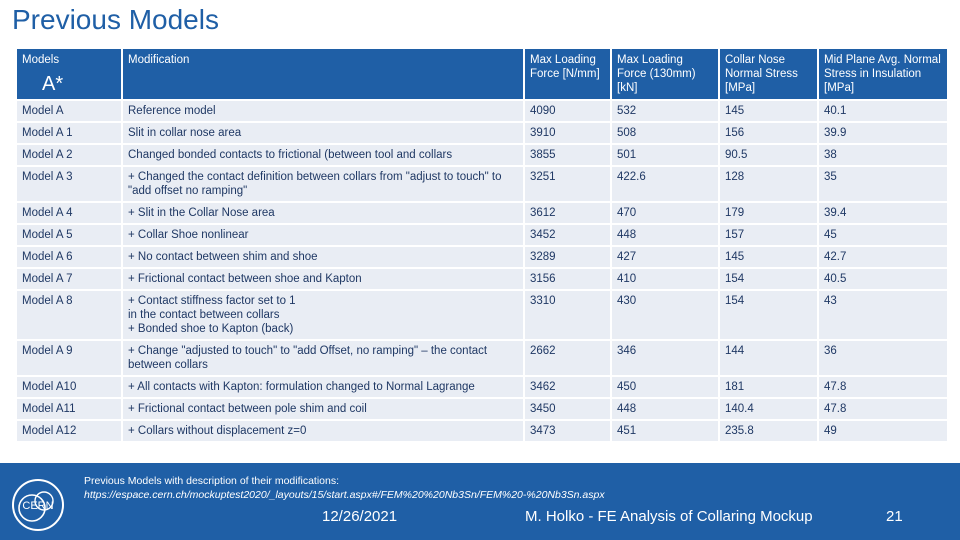  I want to click on models-header-label: Models, so click(41, 60).